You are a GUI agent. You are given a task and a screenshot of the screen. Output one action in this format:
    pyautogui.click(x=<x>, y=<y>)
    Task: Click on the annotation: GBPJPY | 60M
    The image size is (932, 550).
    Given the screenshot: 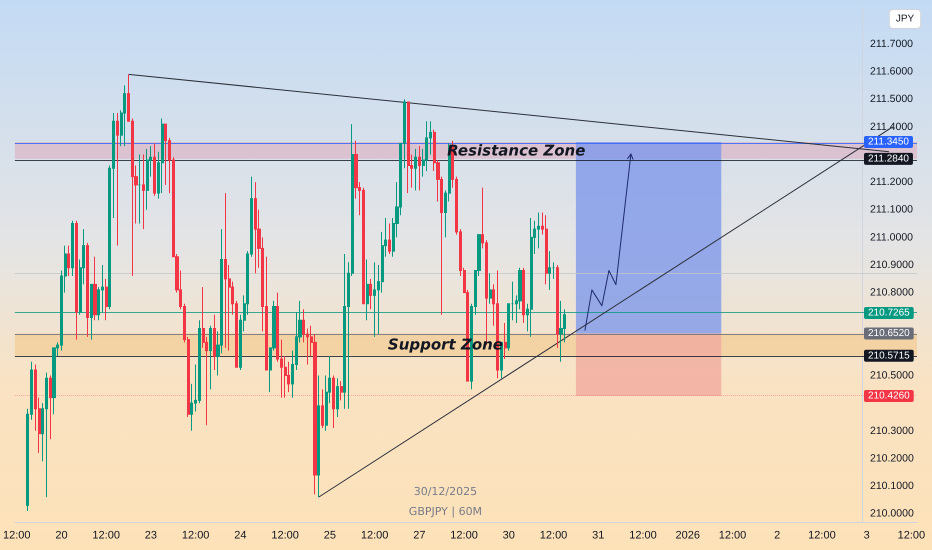 What is the action you would take?
    pyautogui.click(x=445, y=511)
    